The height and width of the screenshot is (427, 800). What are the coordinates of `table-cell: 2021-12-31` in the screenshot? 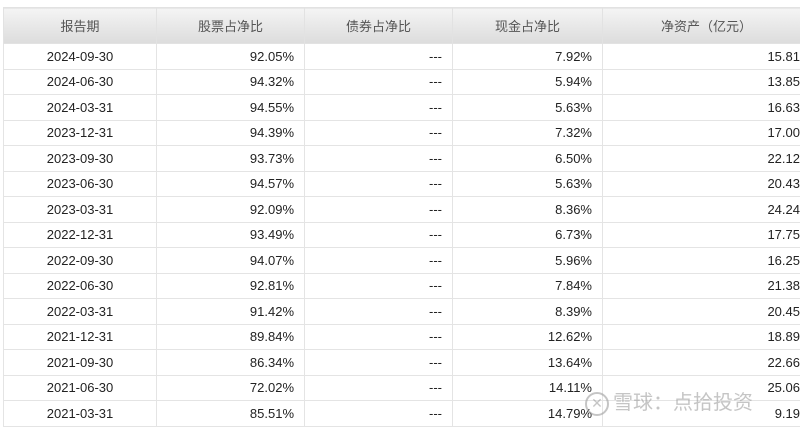 It's located at (80, 337).